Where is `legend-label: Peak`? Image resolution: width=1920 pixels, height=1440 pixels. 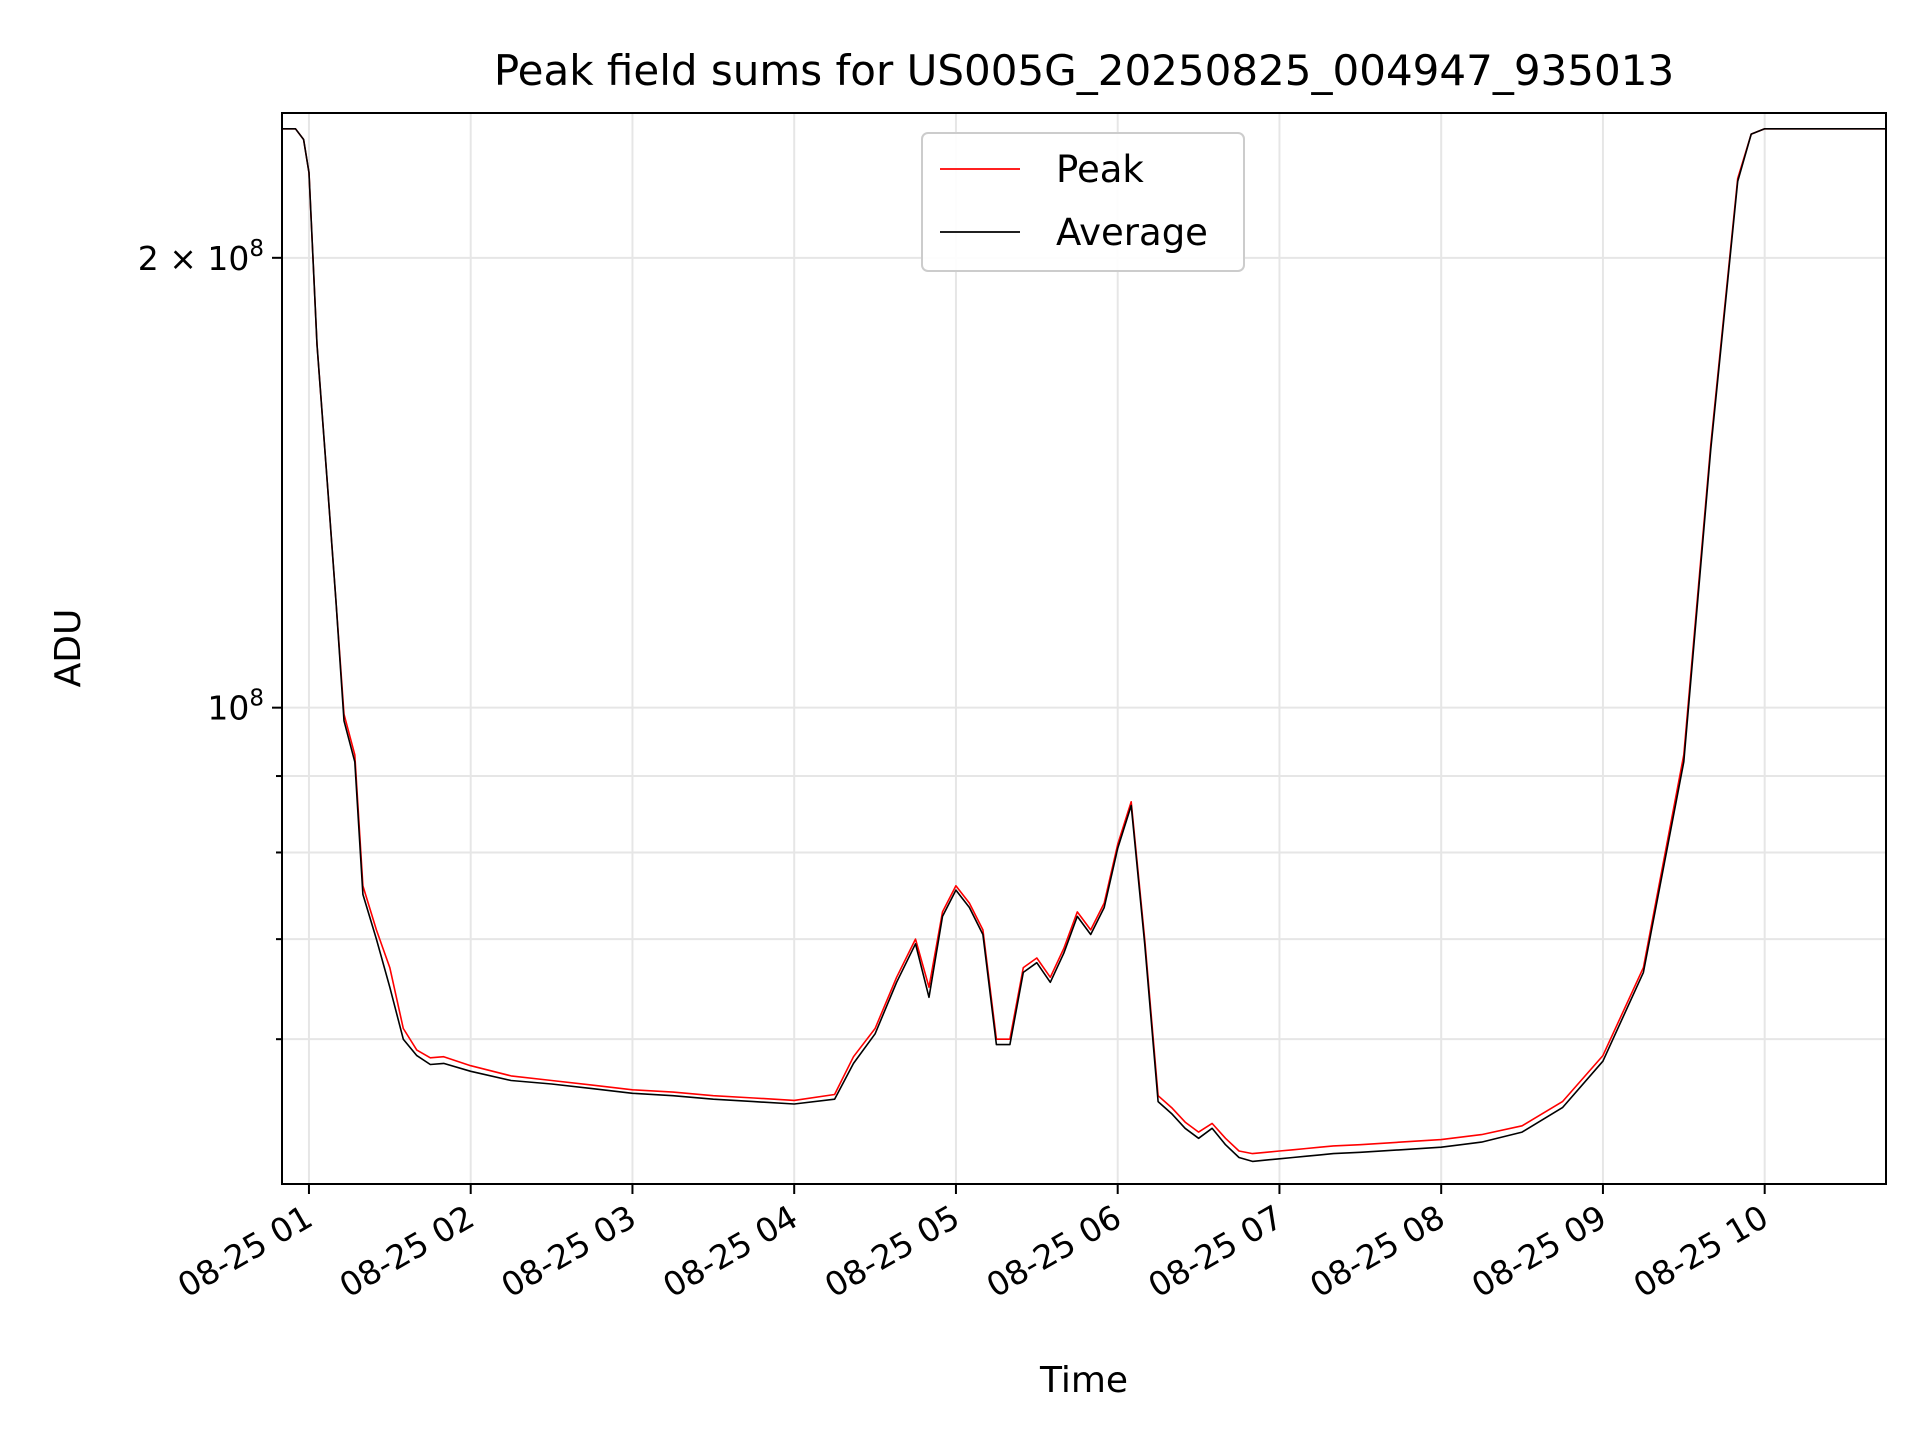 legend-label: Peak is located at coordinates (1100, 169).